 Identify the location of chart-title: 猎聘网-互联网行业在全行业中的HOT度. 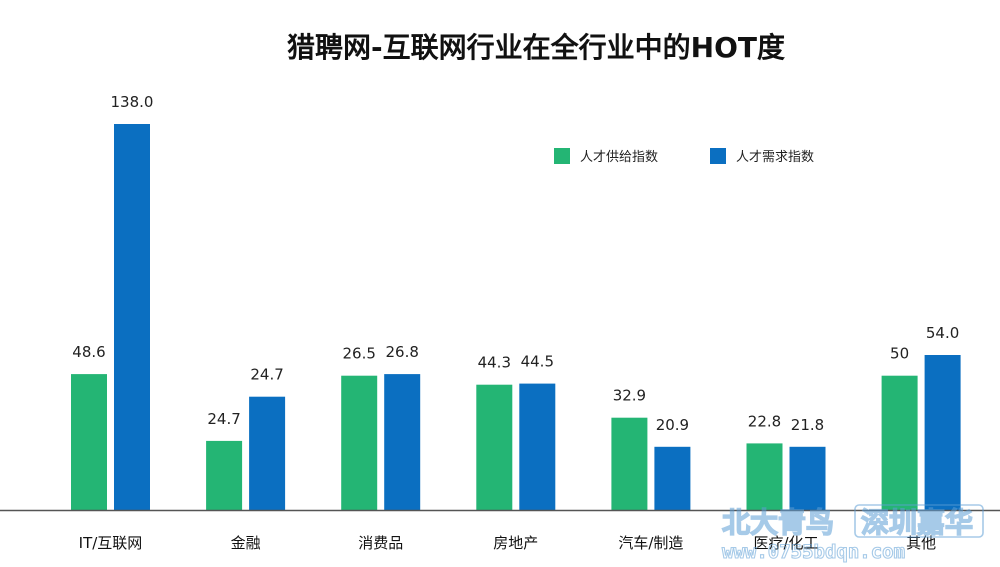
(536, 47).